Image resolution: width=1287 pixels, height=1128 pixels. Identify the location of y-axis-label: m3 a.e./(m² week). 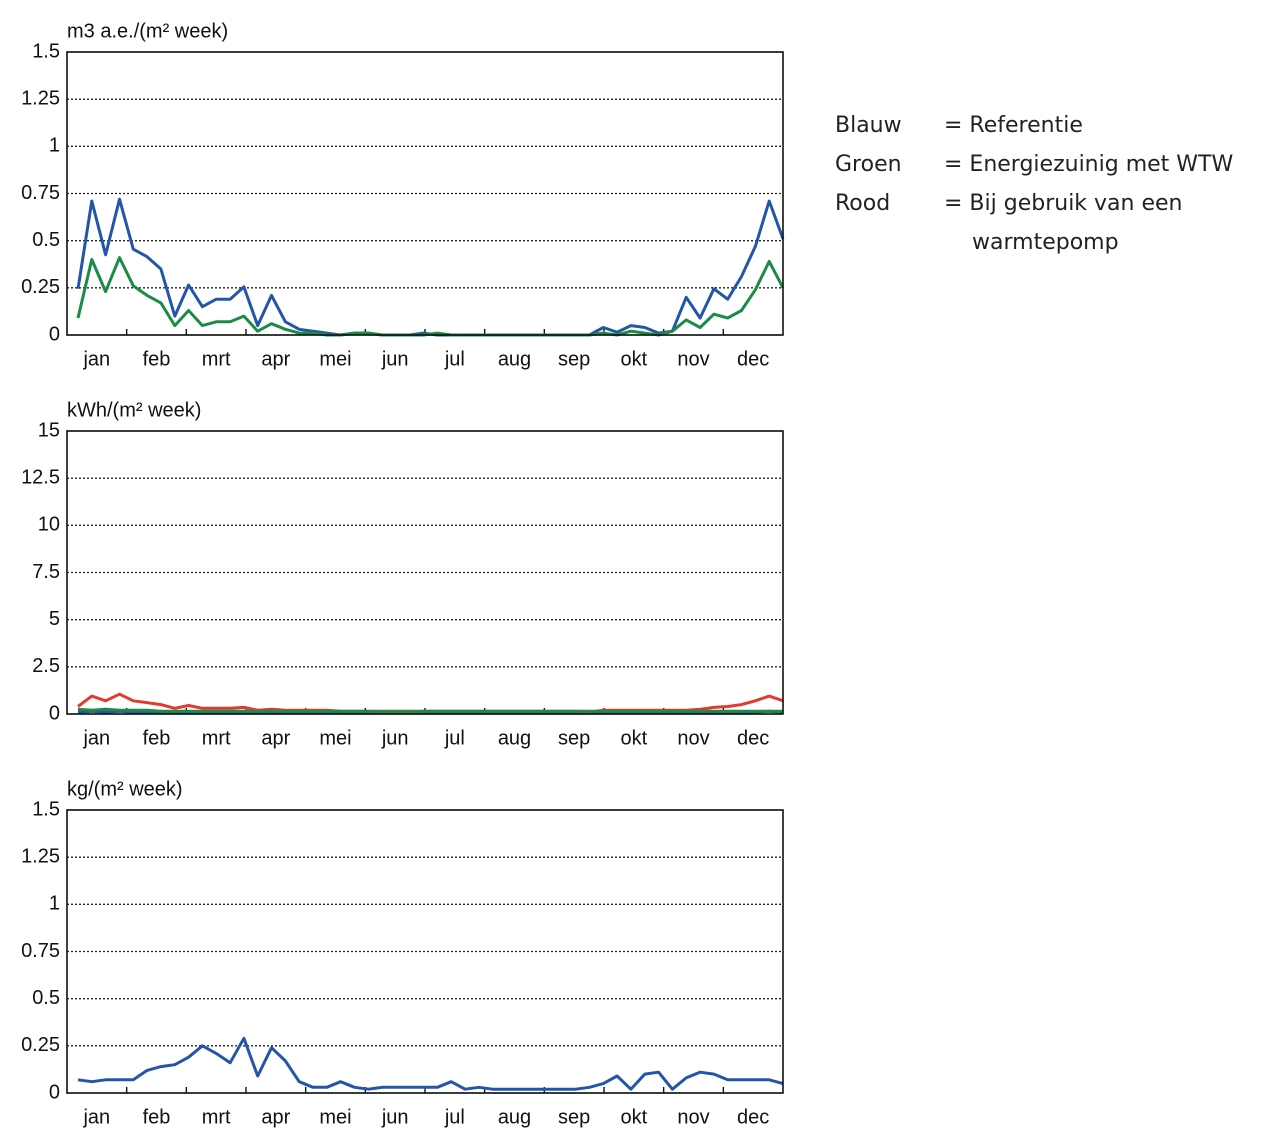
(147, 31).